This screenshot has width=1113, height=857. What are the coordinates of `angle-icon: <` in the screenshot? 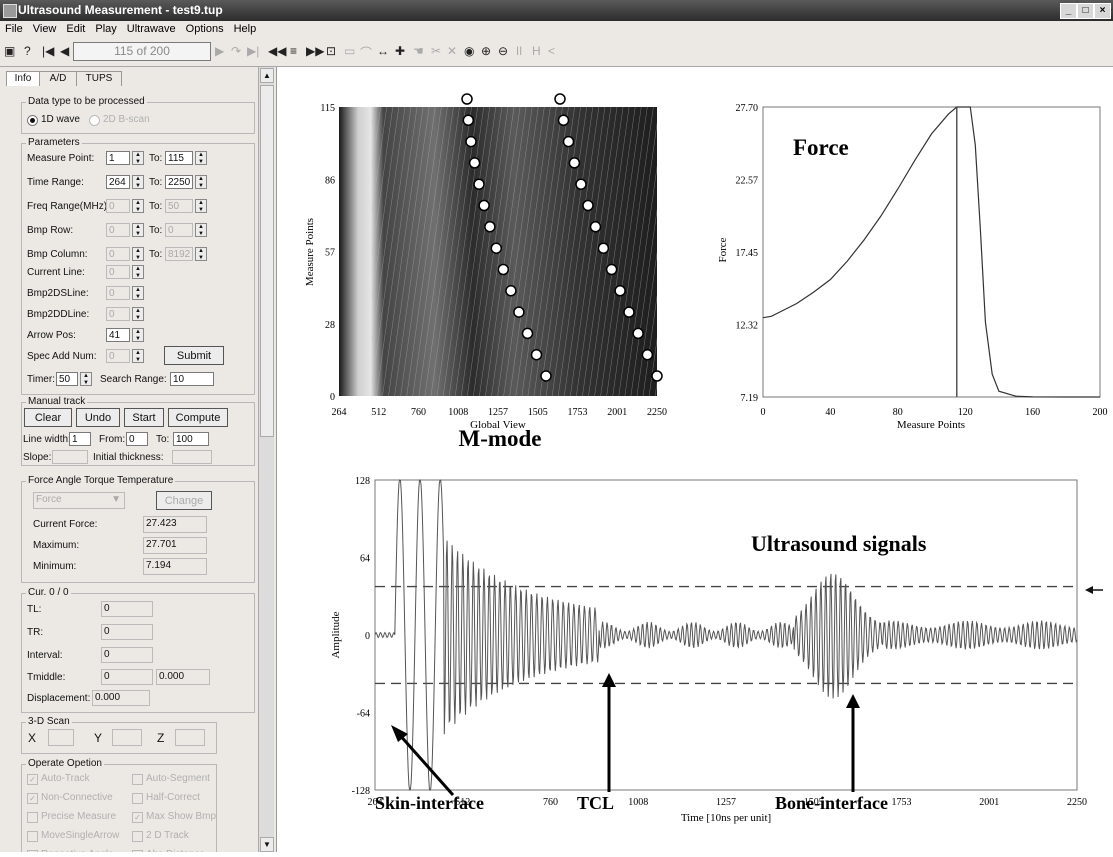 It's located at (552, 51).